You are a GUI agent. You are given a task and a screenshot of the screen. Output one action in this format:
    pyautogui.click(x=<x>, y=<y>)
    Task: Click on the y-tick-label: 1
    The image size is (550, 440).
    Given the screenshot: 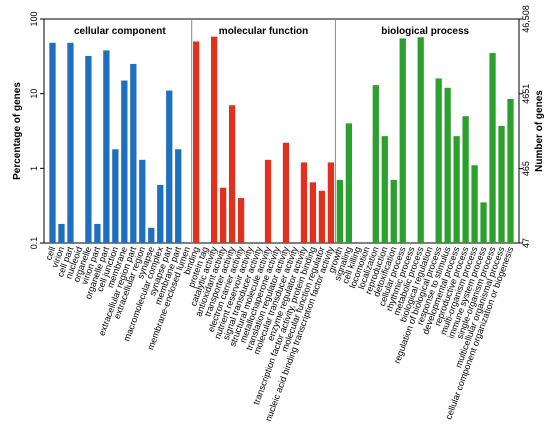 What is the action you would take?
    pyautogui.click(x=34, y=168)
    